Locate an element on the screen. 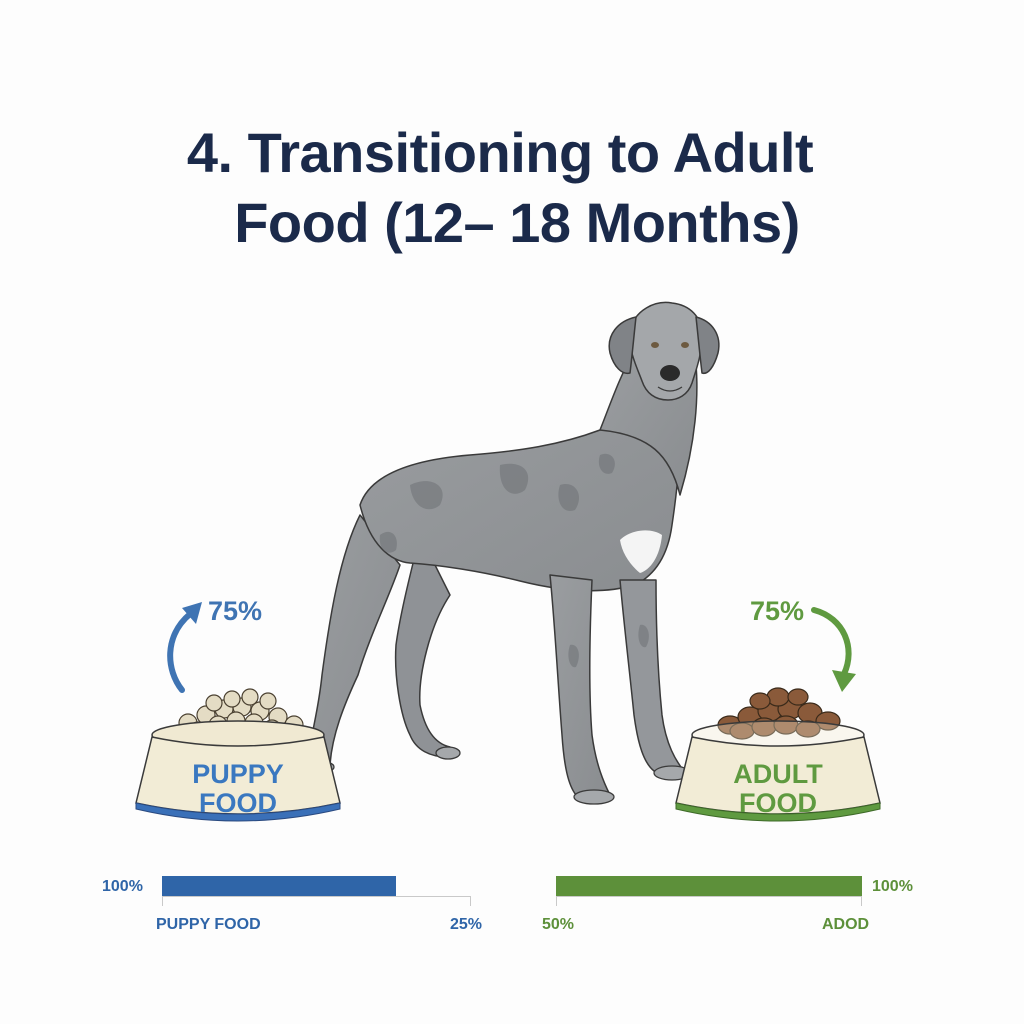 The image size is (1024, 1024). curved-arrow-down-icon is located at coordinates (836, 651).